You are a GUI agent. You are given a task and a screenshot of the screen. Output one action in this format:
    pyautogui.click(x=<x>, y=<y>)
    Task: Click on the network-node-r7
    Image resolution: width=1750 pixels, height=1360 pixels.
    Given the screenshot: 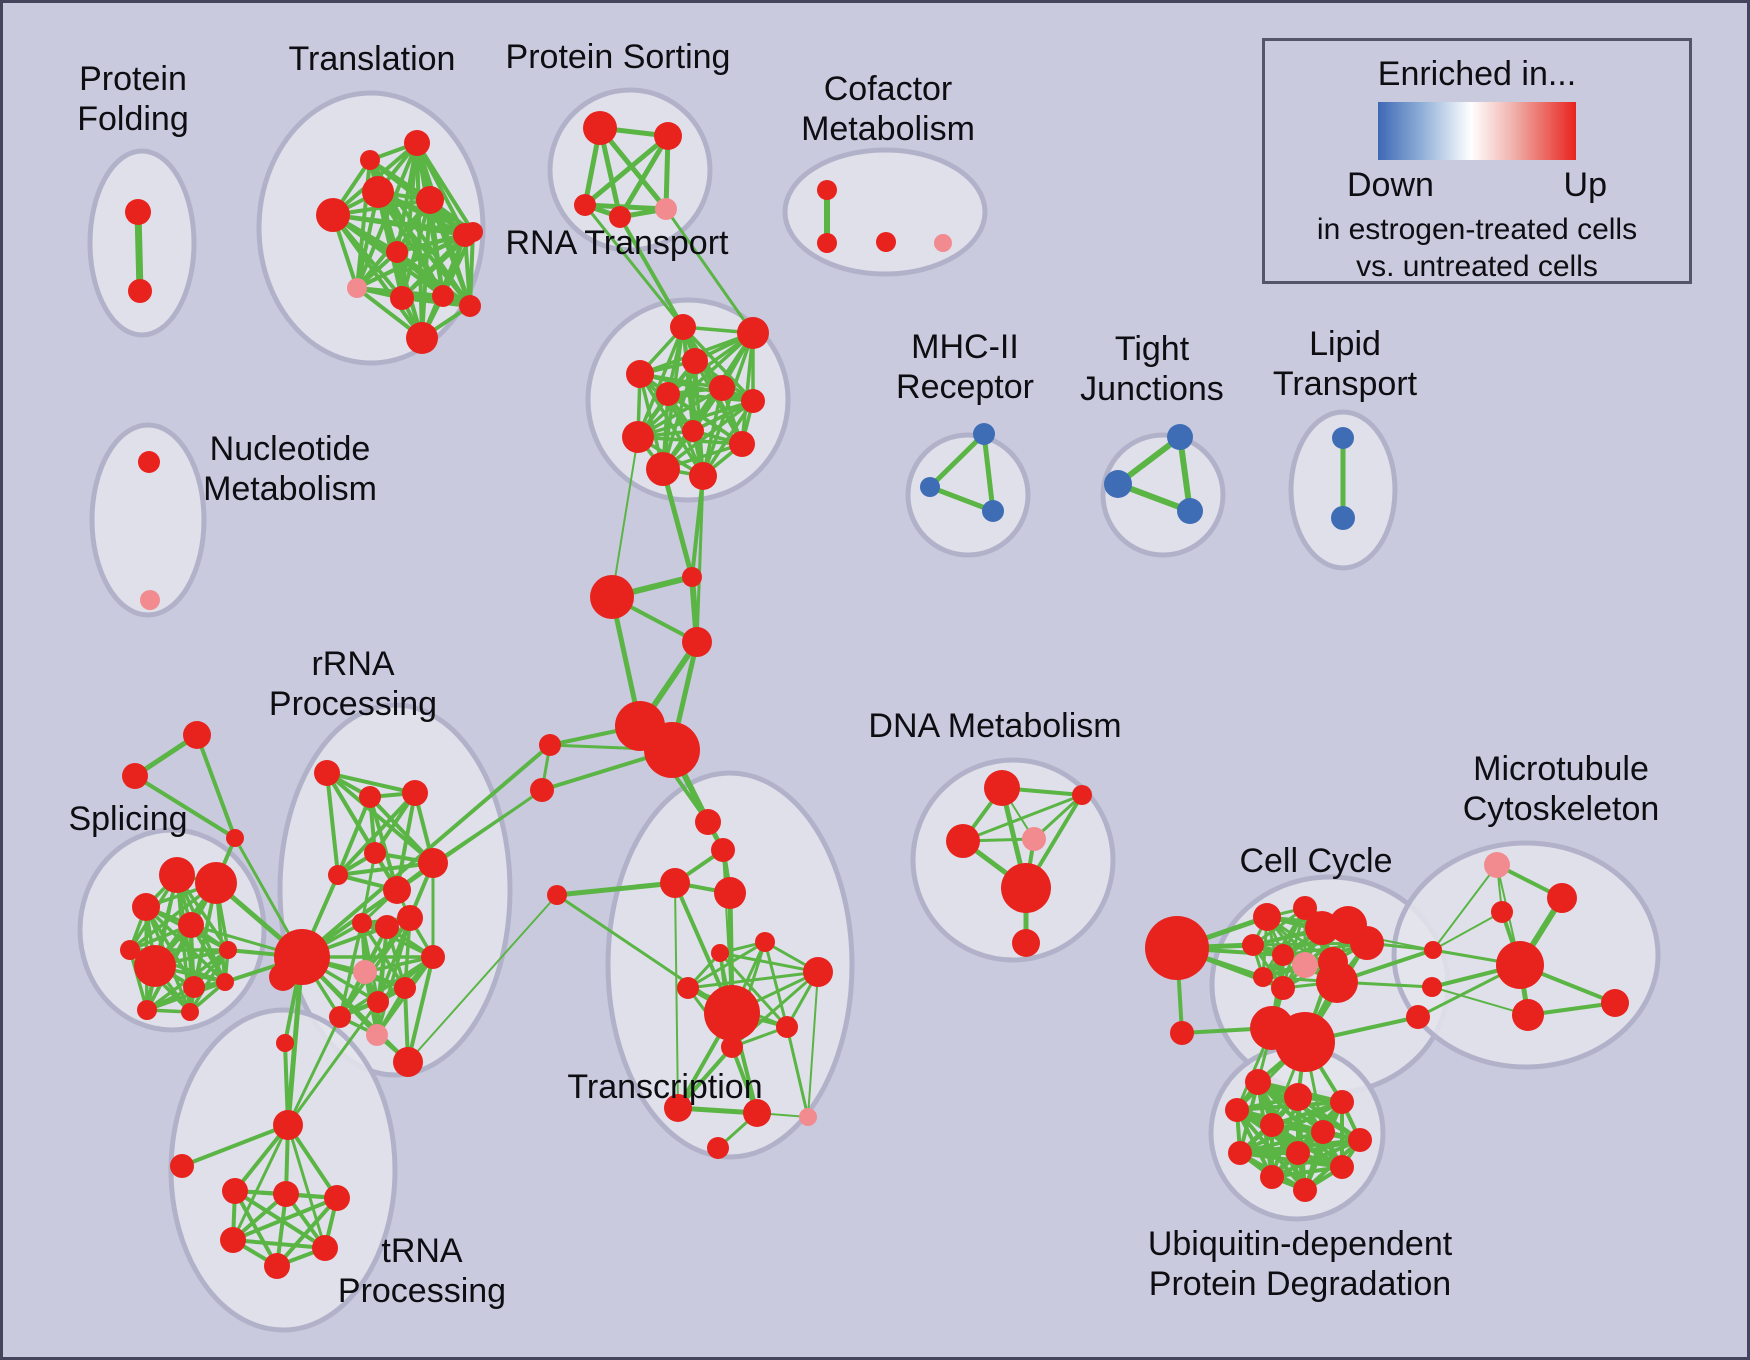 What is the action you would take?
    pyautogui.click(x=433, y=863)
    